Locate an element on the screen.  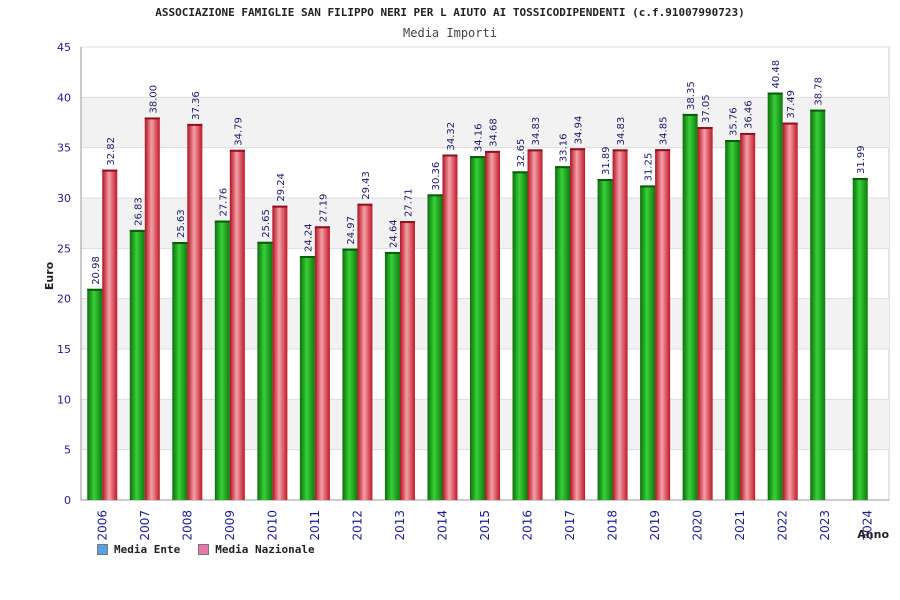
data-label: 24.24 is located at coordinates (308, 237).